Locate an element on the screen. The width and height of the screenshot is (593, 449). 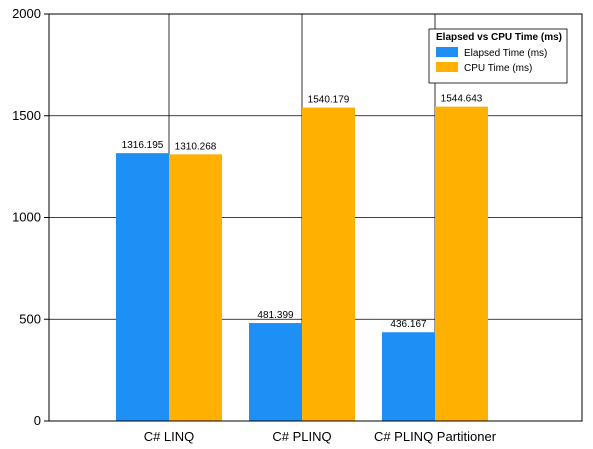
y-tick-label: 500 is located at coordinates (30, 318).